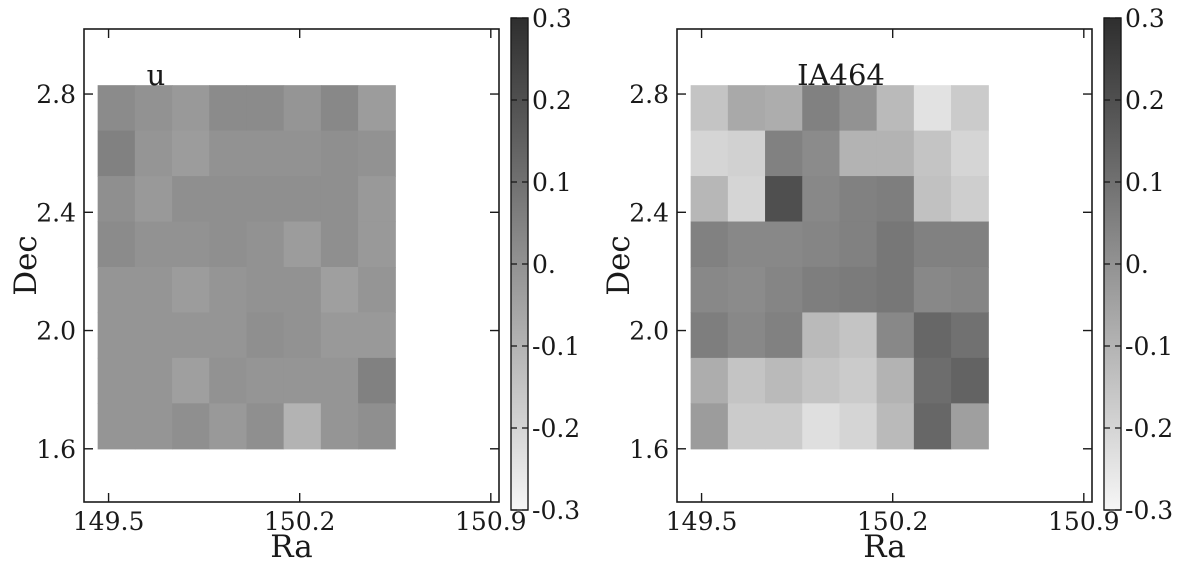 The height and width of the screenshot is (563, 1178). Describe the element at coordinates (702, 521) in the screenshot. I see `x-tick-label: 149.5` at that location.